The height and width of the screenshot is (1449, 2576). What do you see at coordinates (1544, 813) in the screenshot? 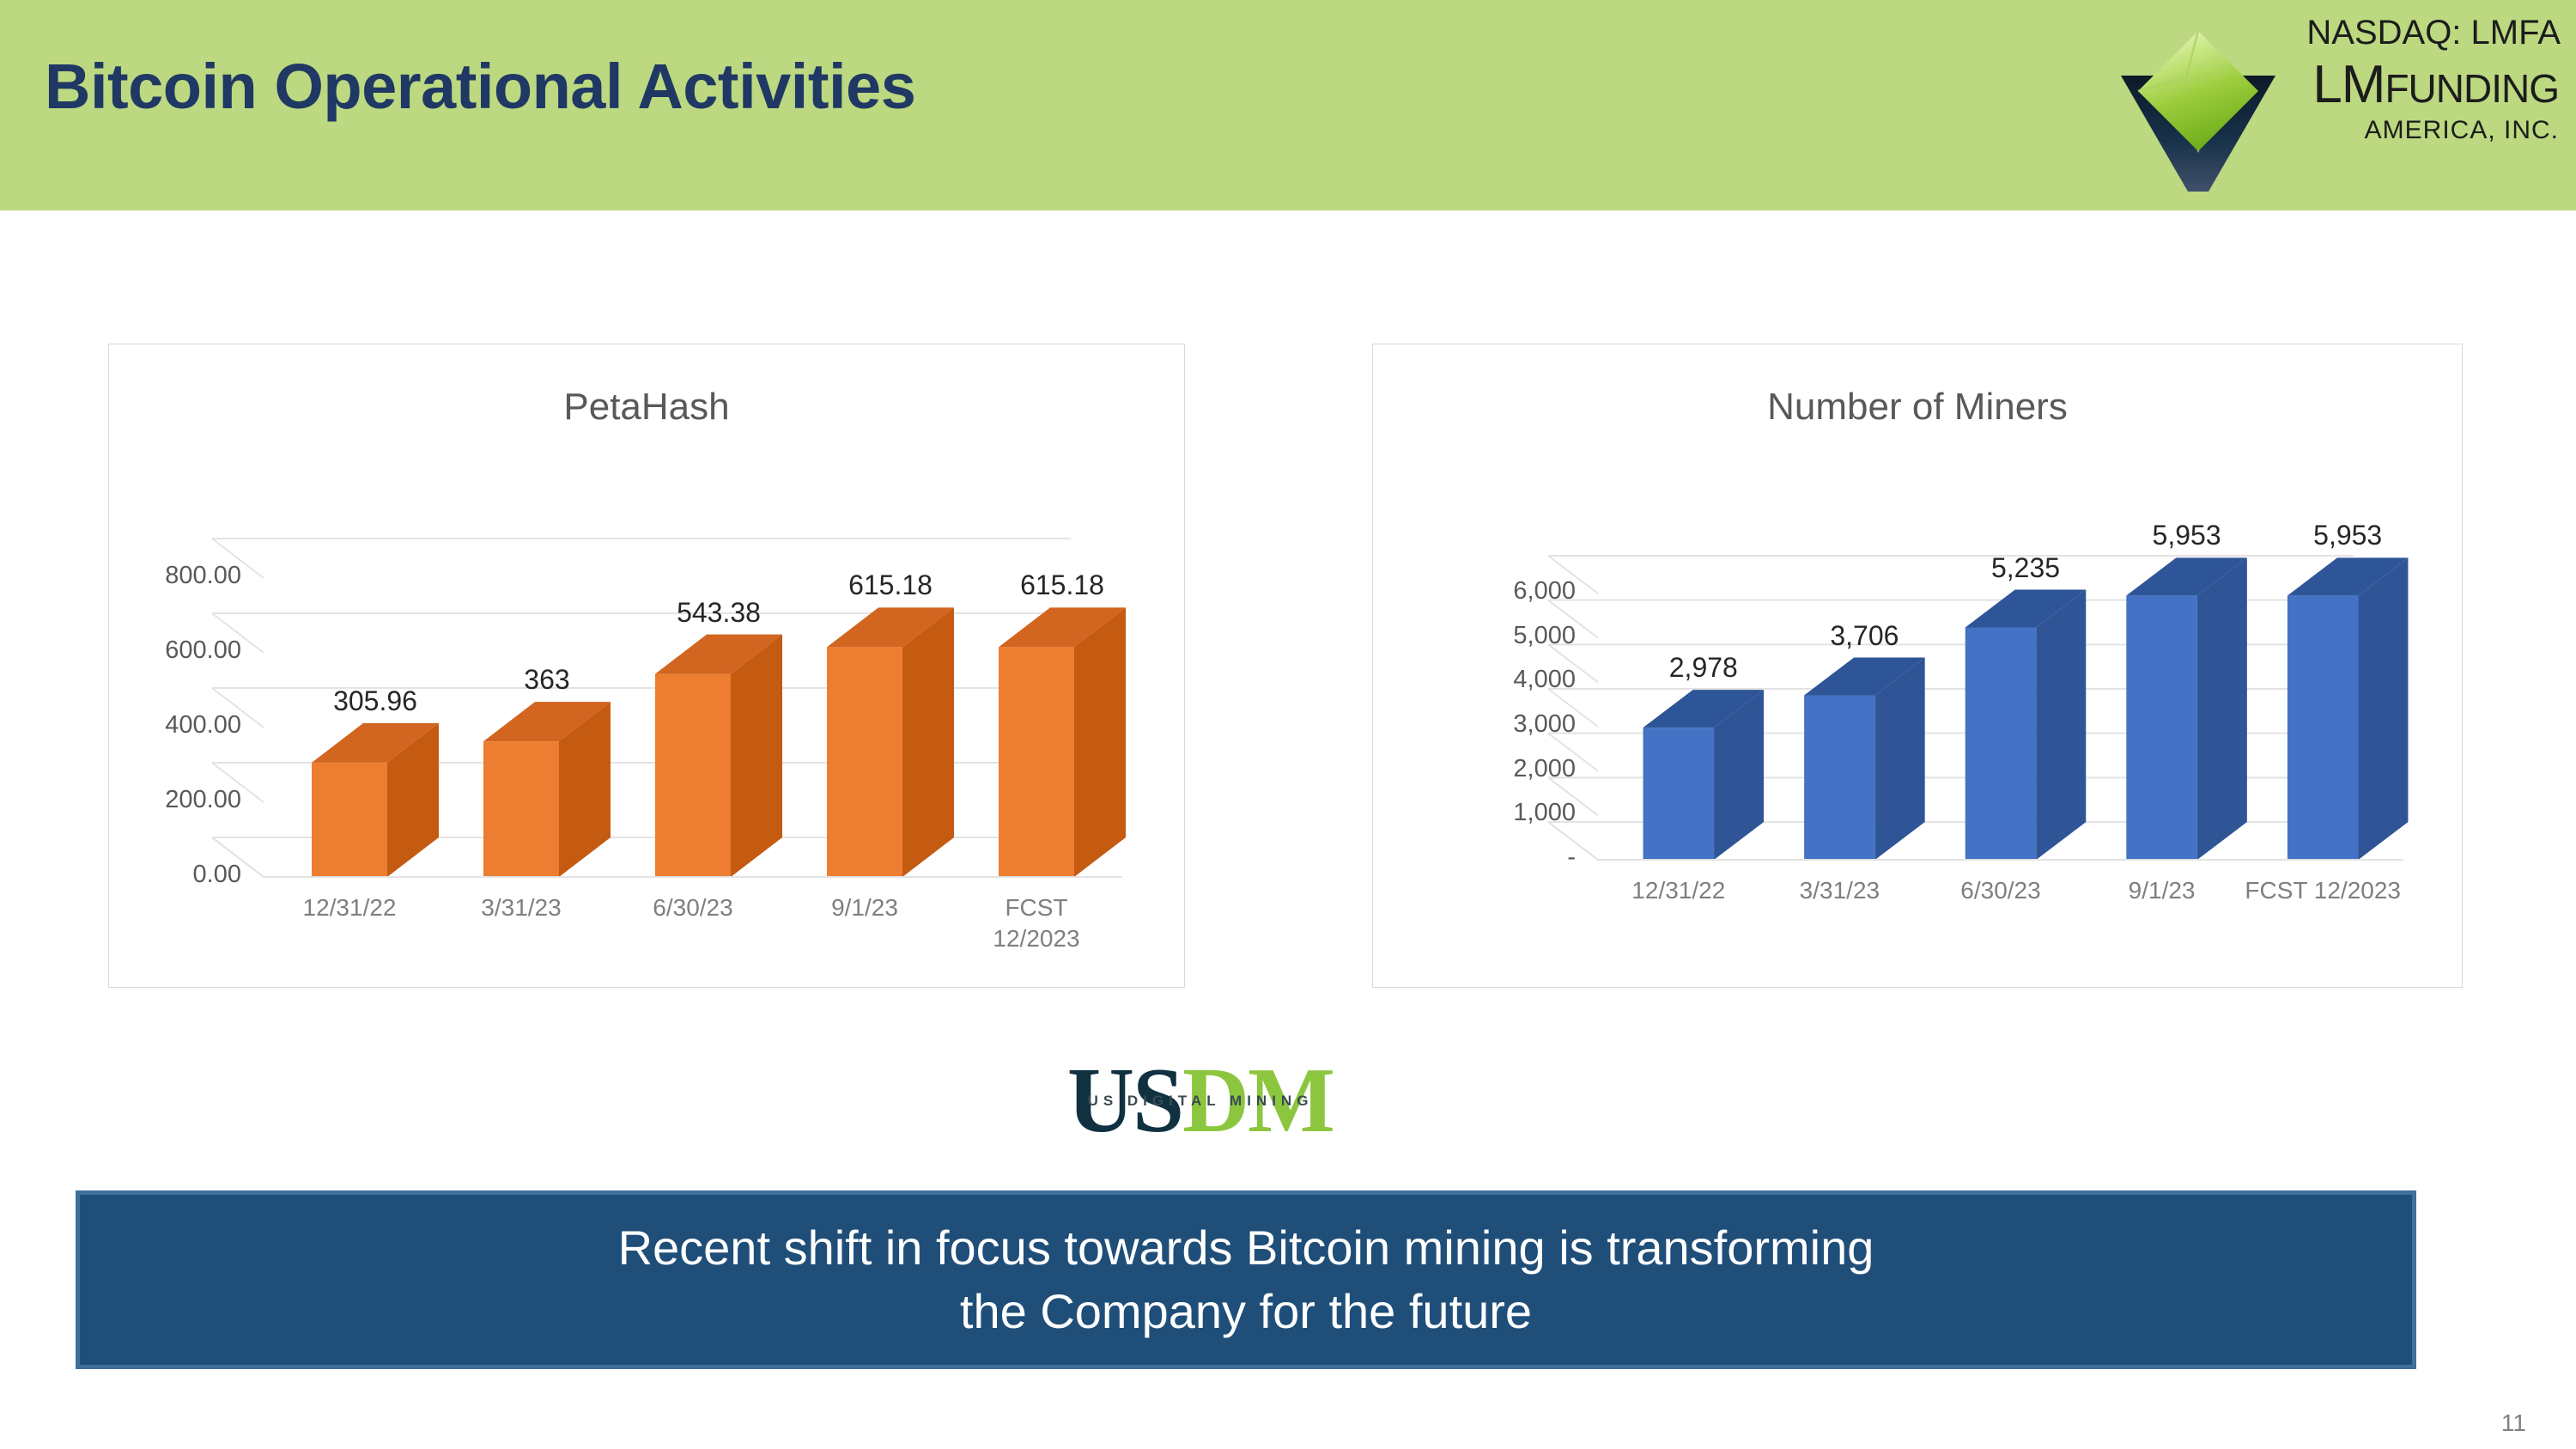
I see `y-axis-tick-label: 1,000` at bounding box center [1544, 813].